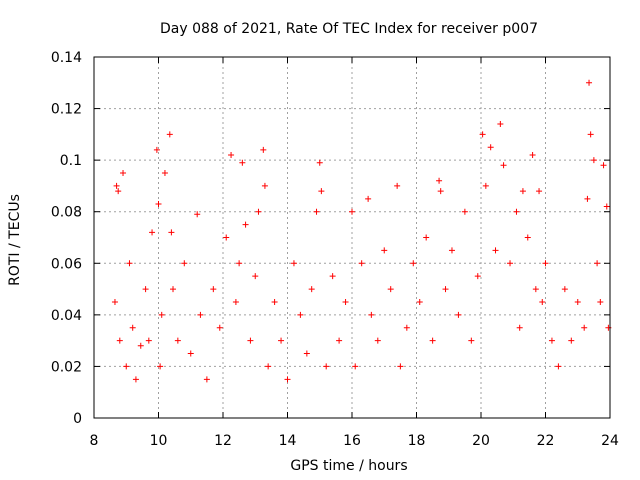 Image resolution: width=640 pixels, height=480 pixels. I want to click on x-tick-labels: 8 10 12 14 16 18 20 22 24, so click(354, 441).